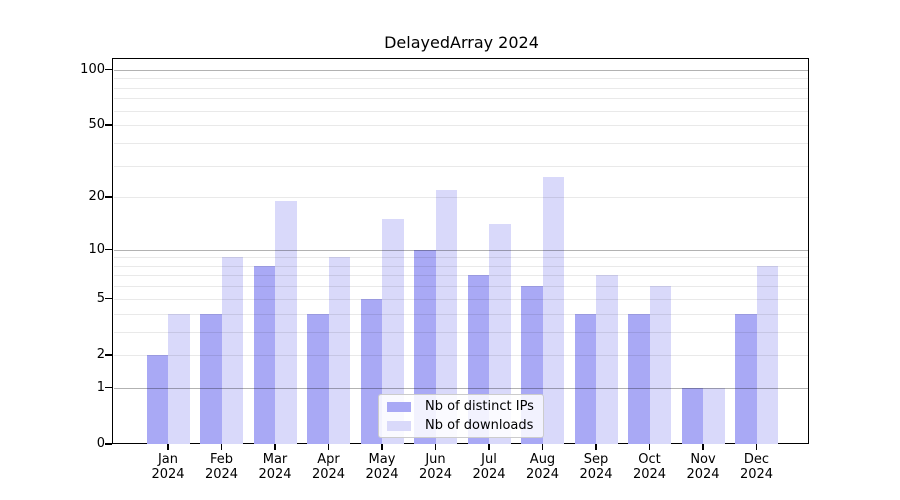  I want to click on bar-distinct-ips-dec, so click(746, 378).